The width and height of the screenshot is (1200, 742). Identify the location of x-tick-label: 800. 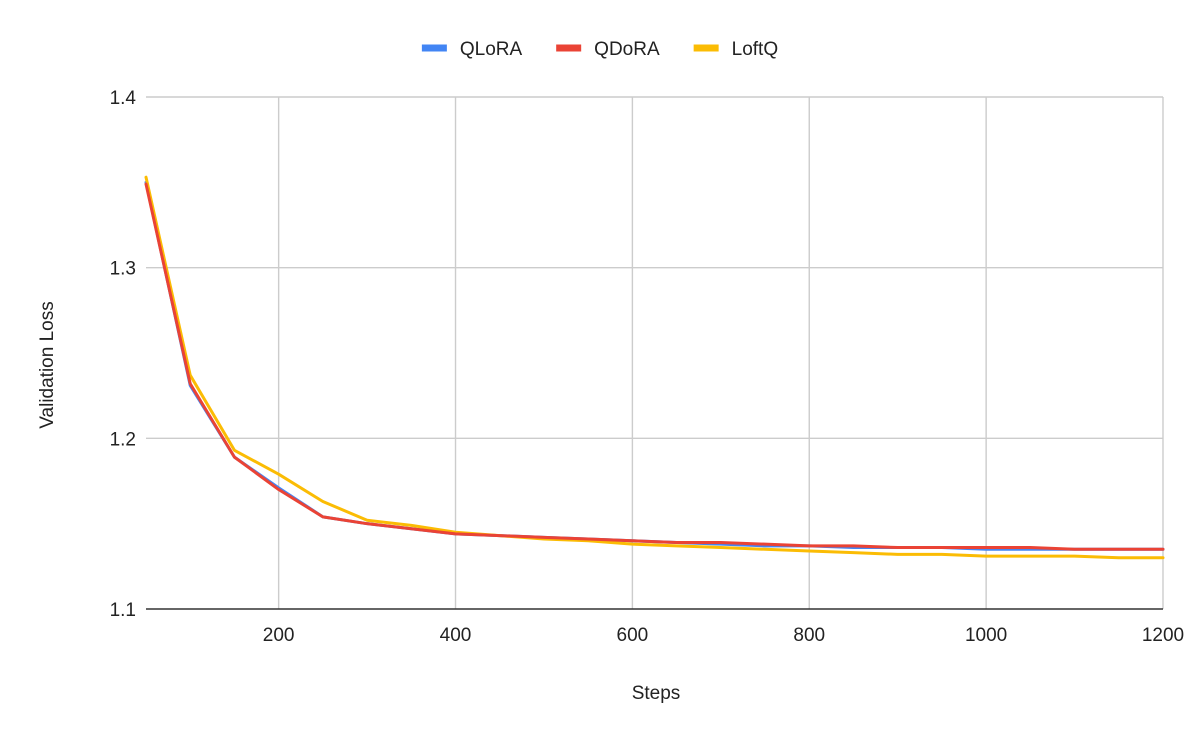
(809, 635).